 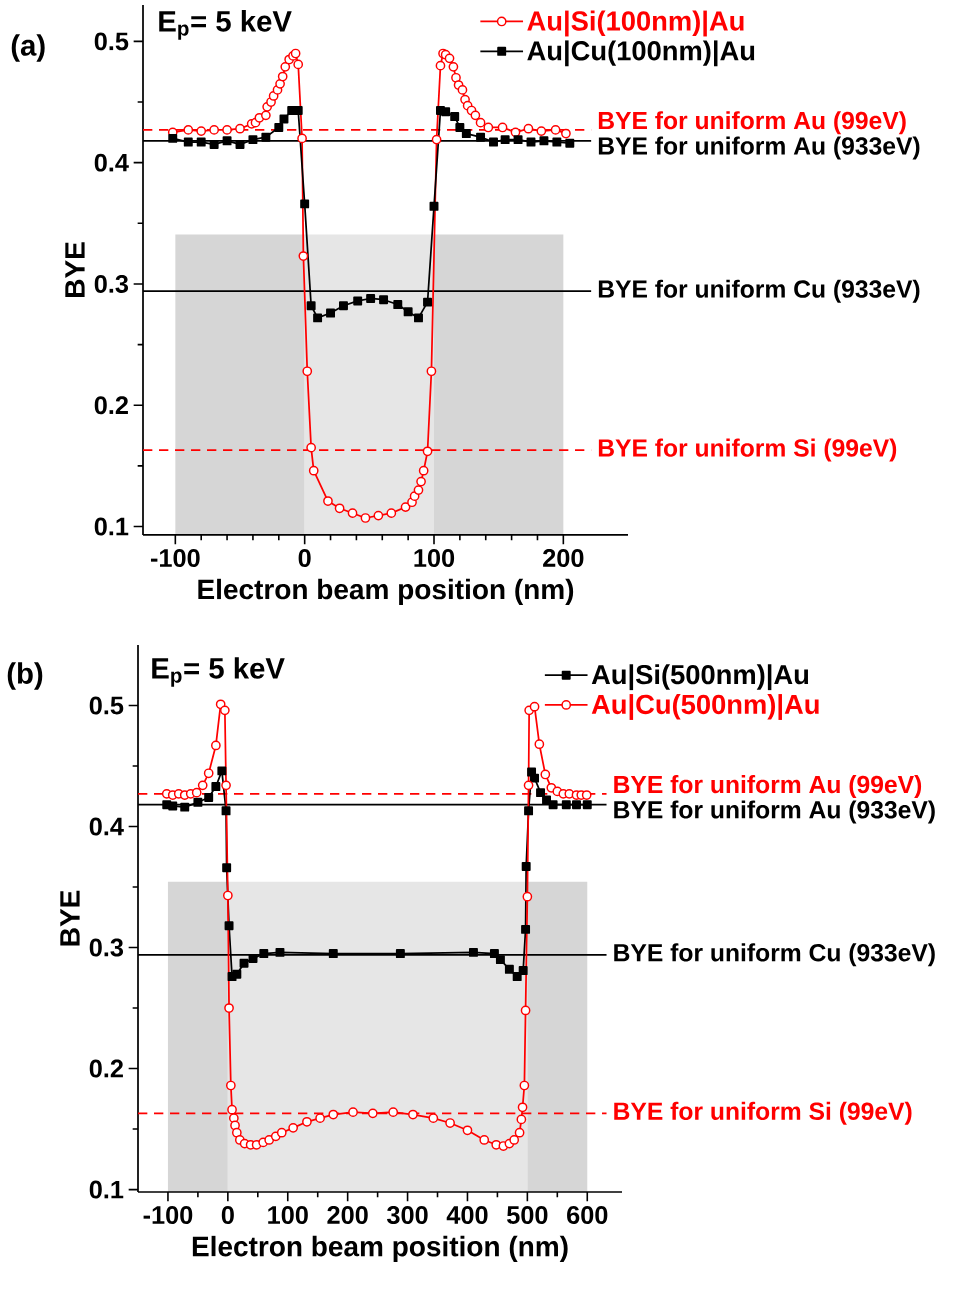 I want to click on text: (b), so click(x=25, y=676).